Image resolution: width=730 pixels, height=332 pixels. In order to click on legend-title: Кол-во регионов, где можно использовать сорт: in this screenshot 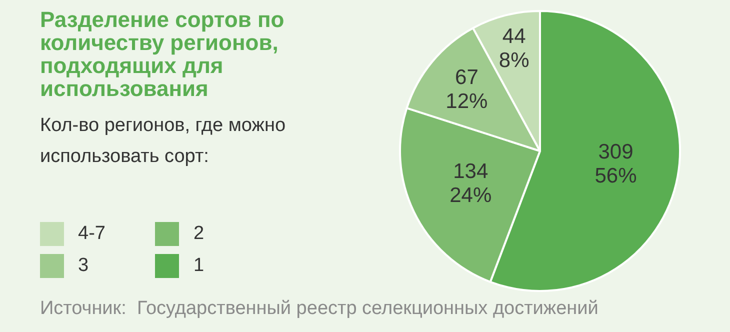, I will do `click(163, 141)`.